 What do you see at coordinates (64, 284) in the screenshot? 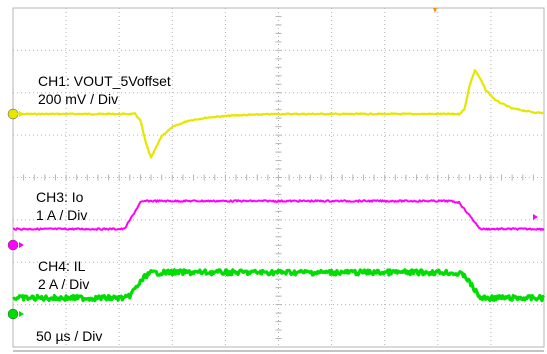
I see `ch4-scale: 2 A / Div` at bounding box center [64, 284].